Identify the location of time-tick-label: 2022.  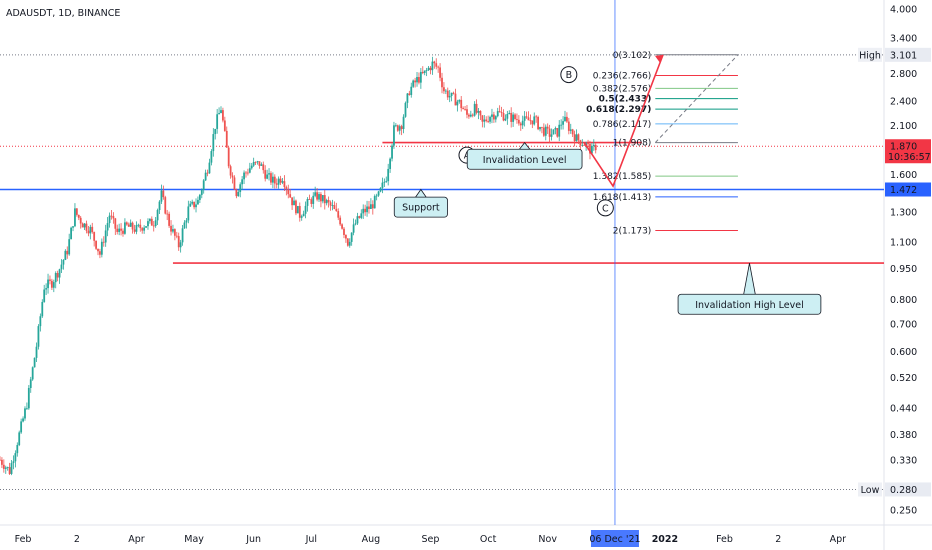
(665, 539).